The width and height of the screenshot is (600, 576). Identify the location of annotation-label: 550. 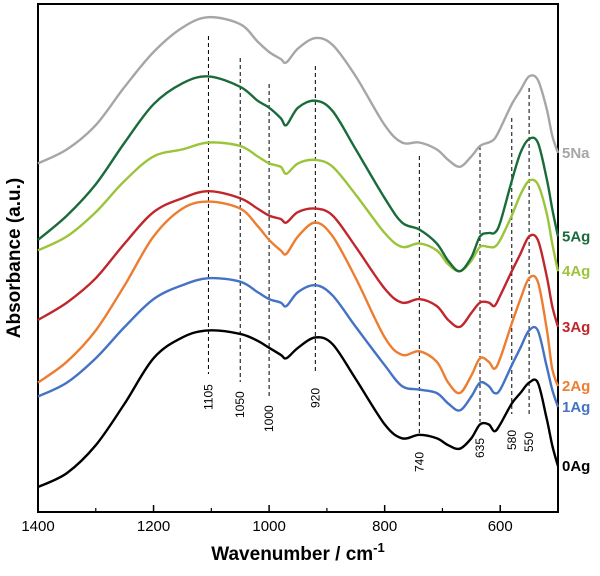
(529, 442).